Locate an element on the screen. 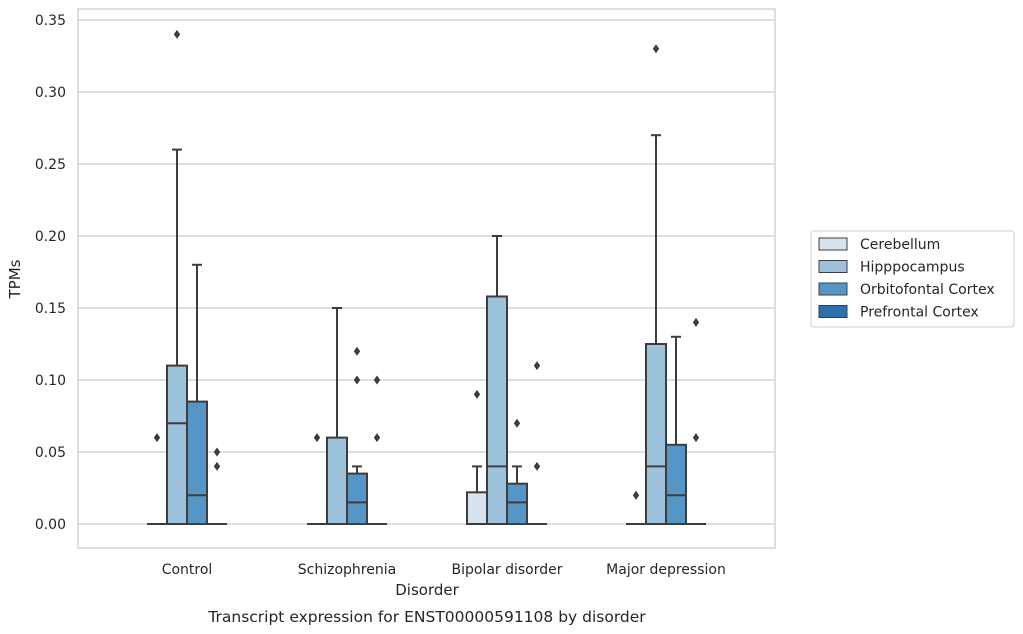  y-tick-label: 0.25 is located at coordinates (50, 165).